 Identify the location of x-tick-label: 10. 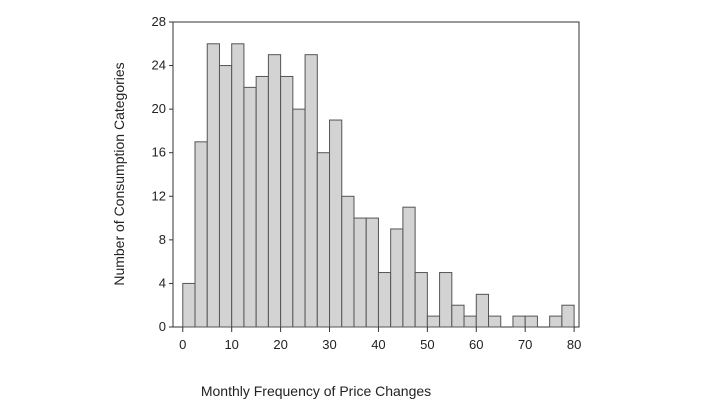
(231, 344).